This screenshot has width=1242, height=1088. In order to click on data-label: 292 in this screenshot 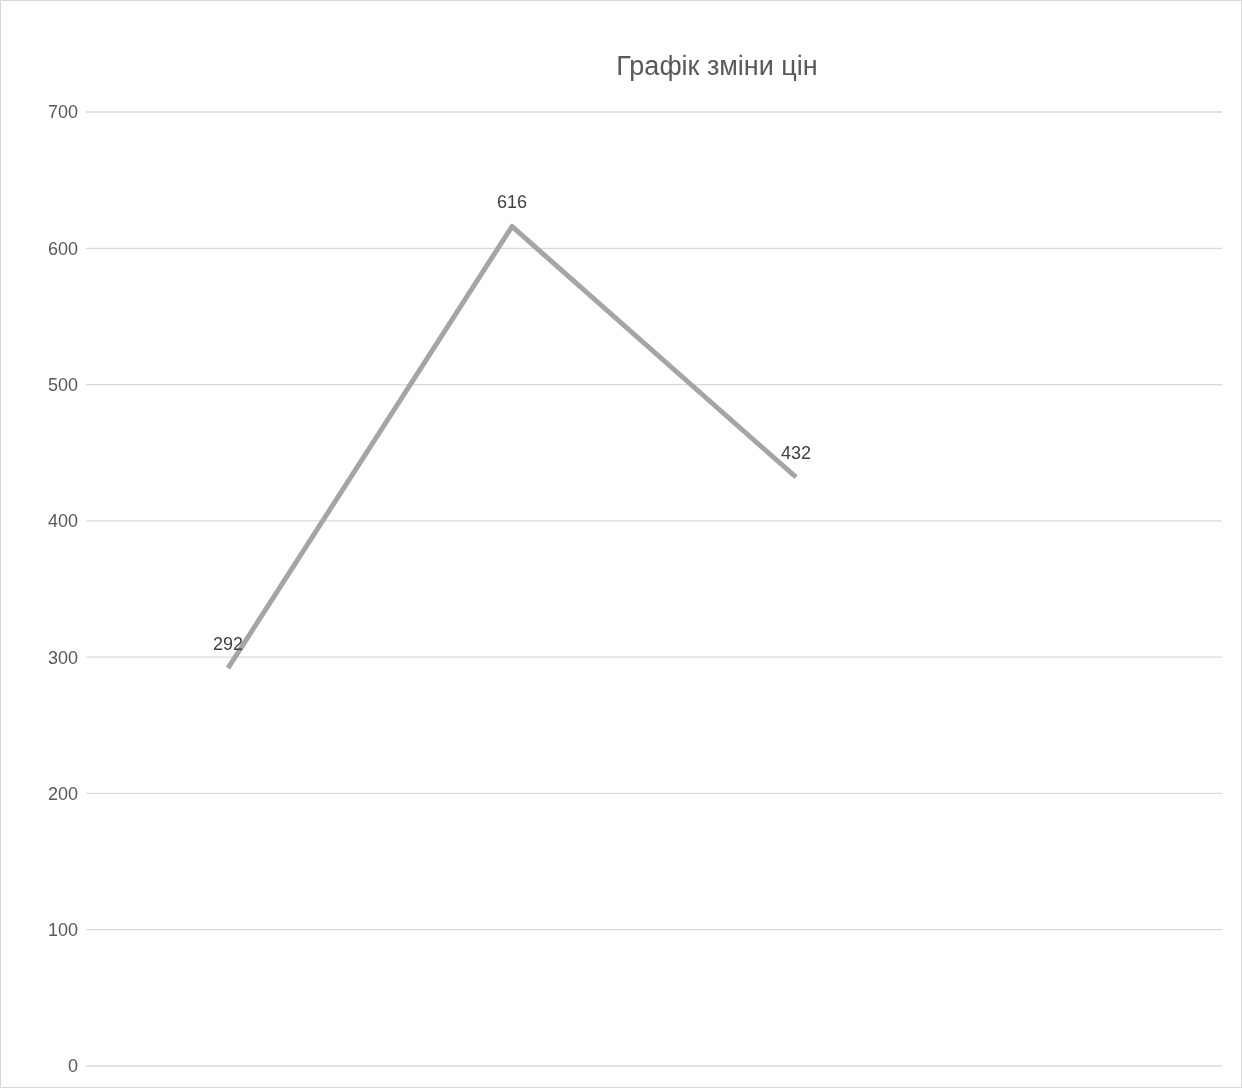, I will do `click(228, 644)`.